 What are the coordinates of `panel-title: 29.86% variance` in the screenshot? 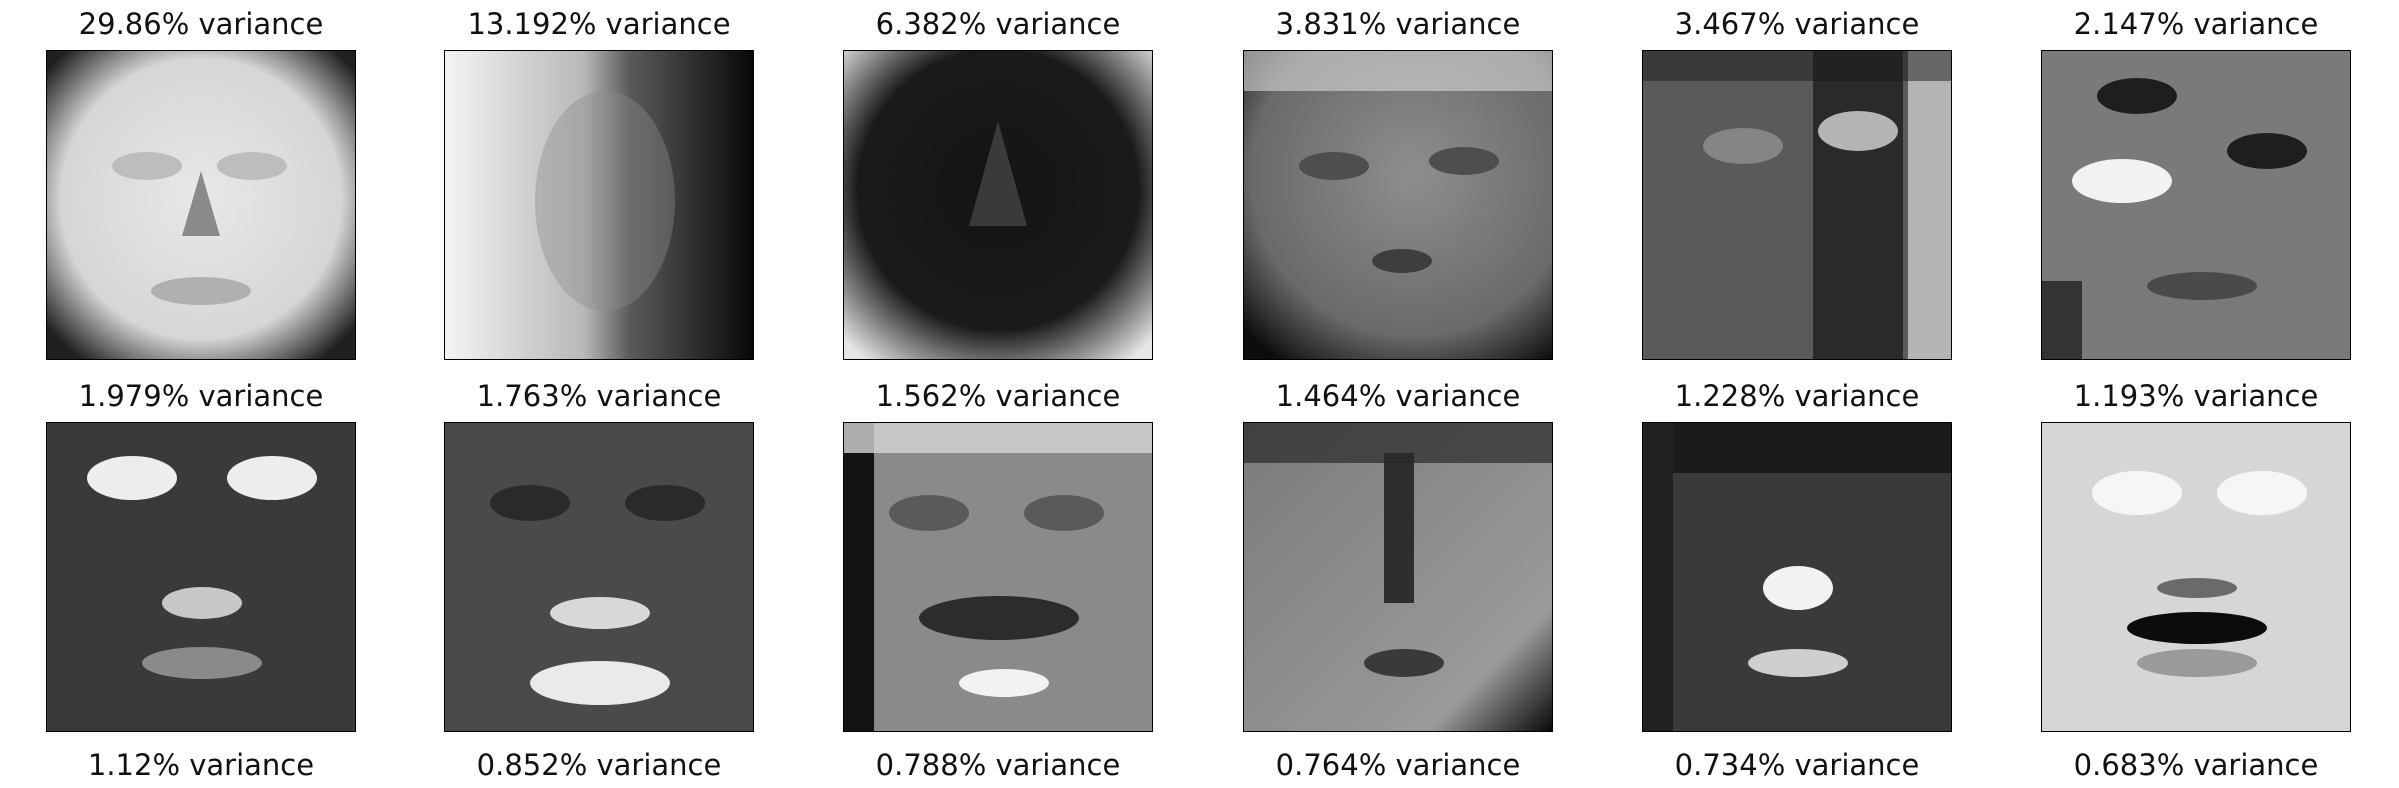 It's located at (201, 24).